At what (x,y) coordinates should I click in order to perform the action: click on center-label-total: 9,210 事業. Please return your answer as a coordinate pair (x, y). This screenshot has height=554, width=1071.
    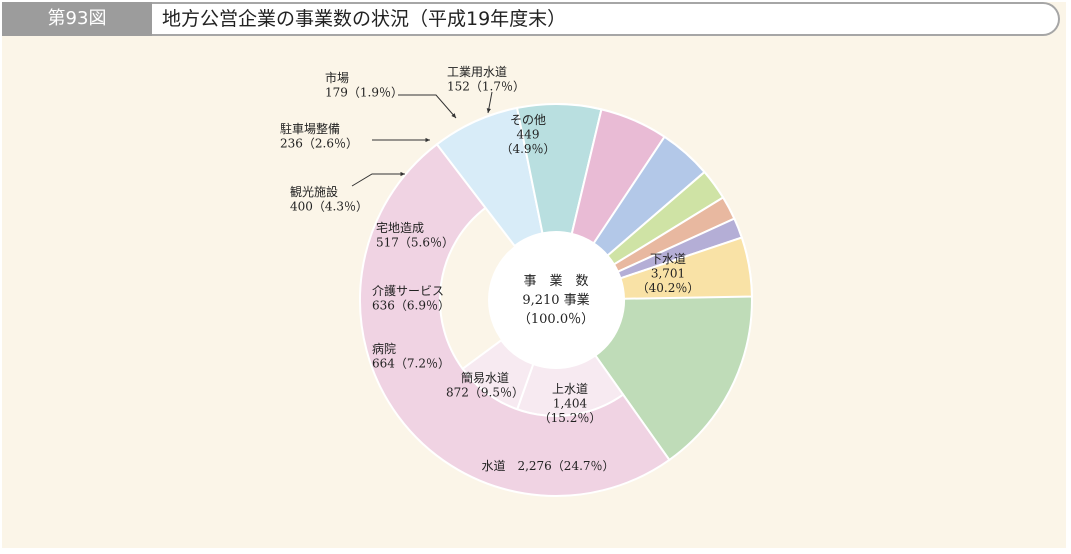
    Looking at the image, I should click on (555, 300).